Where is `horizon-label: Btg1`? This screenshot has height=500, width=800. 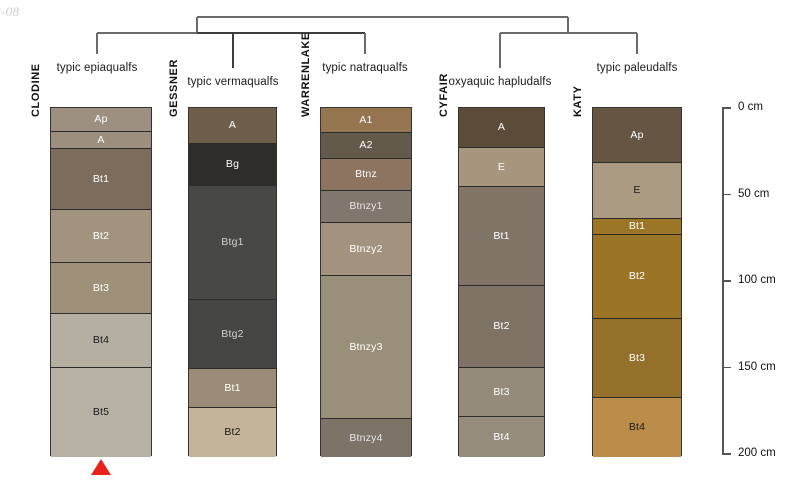
horizon-label: Btg1 is located at coordinates (232, 242).